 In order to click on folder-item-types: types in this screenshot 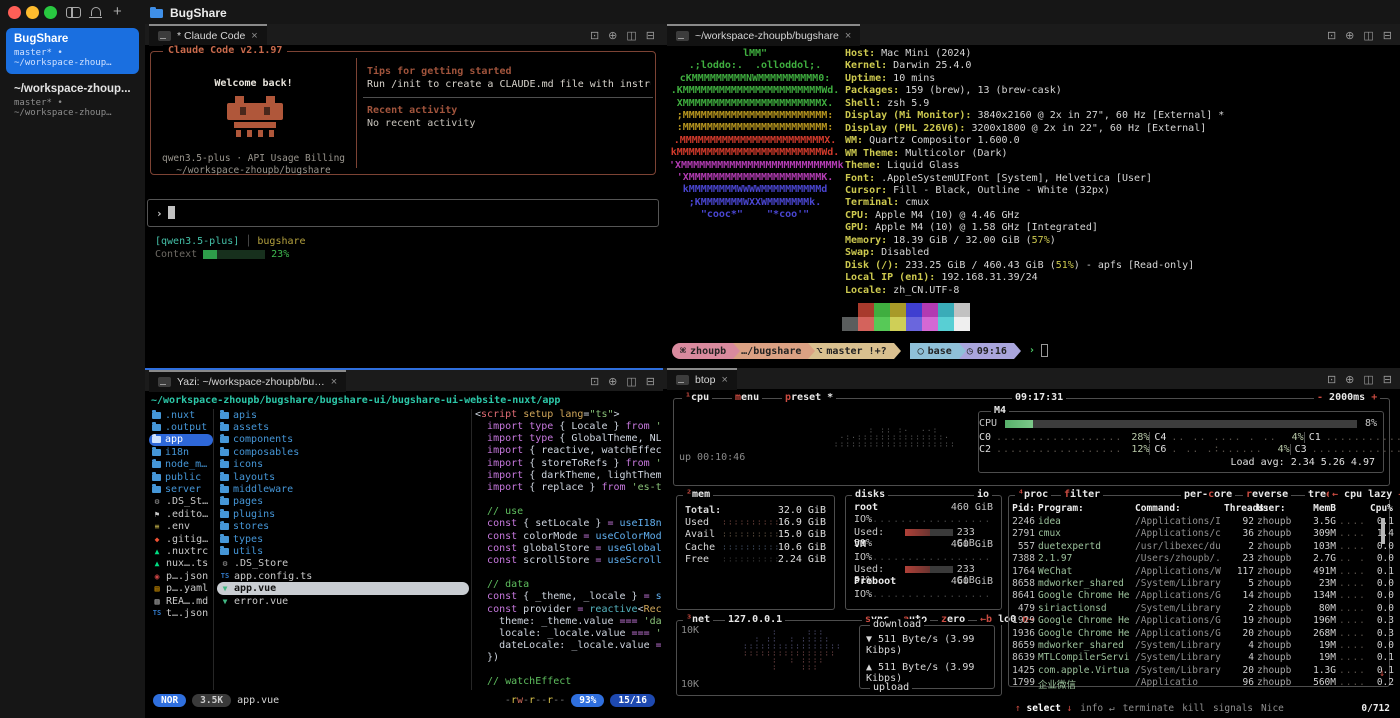, I will do `click(343, 539)`.